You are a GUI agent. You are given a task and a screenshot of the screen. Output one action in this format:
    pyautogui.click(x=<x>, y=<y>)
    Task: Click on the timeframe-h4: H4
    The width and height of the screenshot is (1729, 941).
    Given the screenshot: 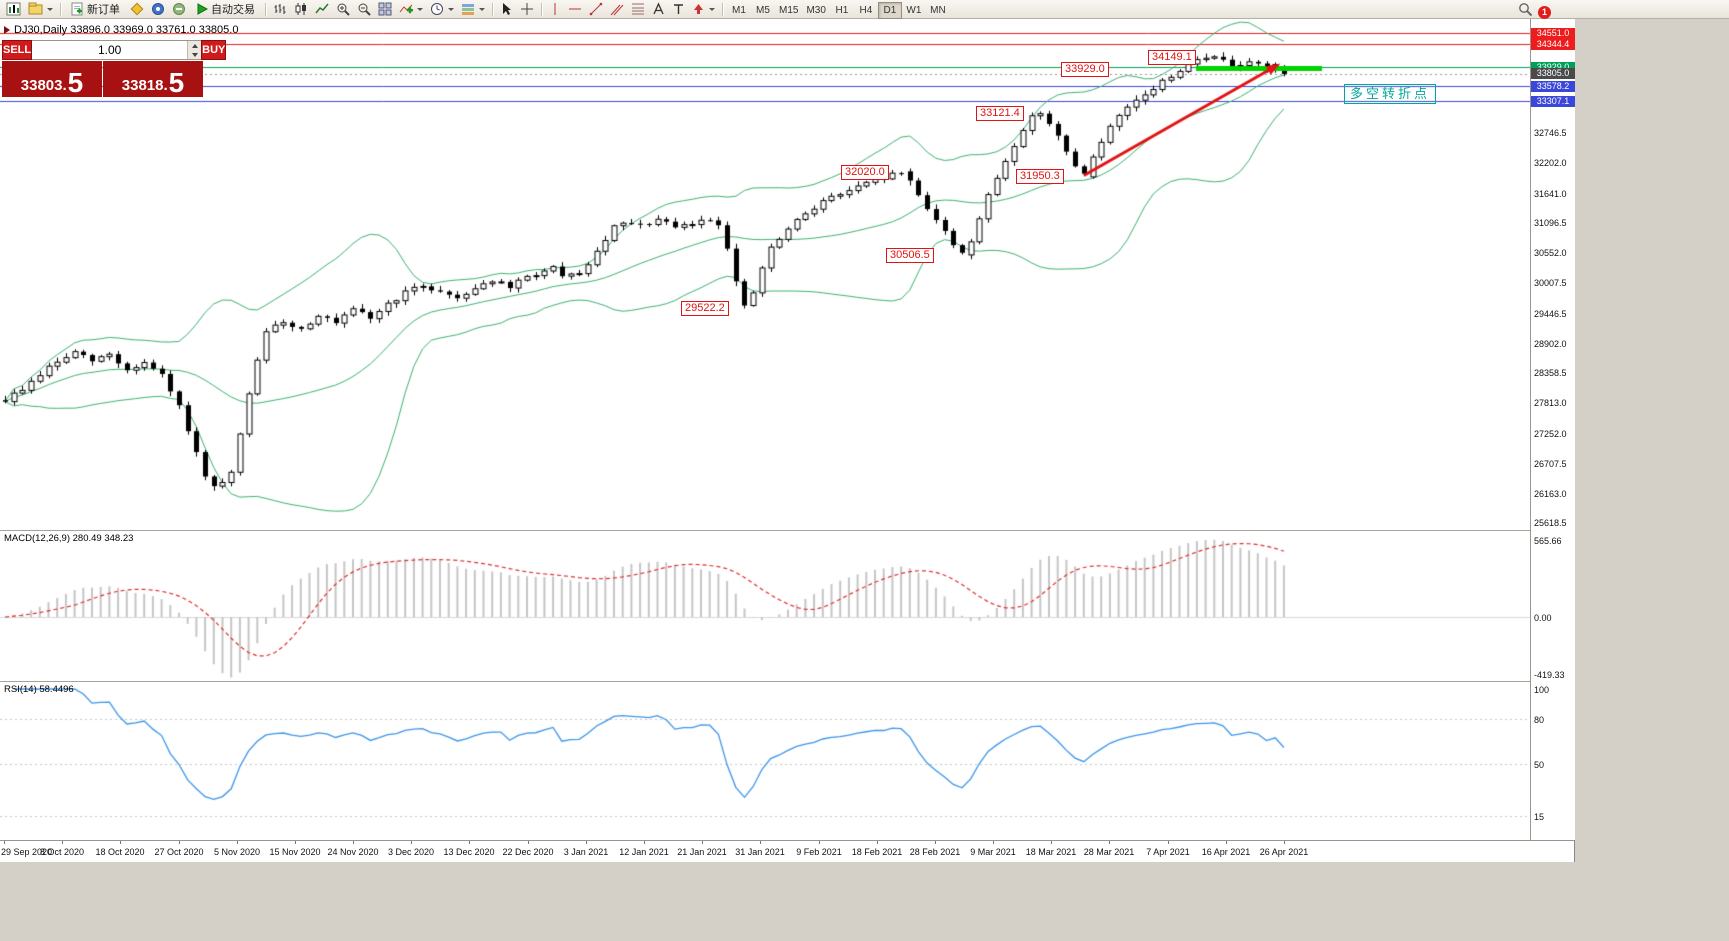 What is the action you would take?
    pyautogui.click(x=866, y=10)
    